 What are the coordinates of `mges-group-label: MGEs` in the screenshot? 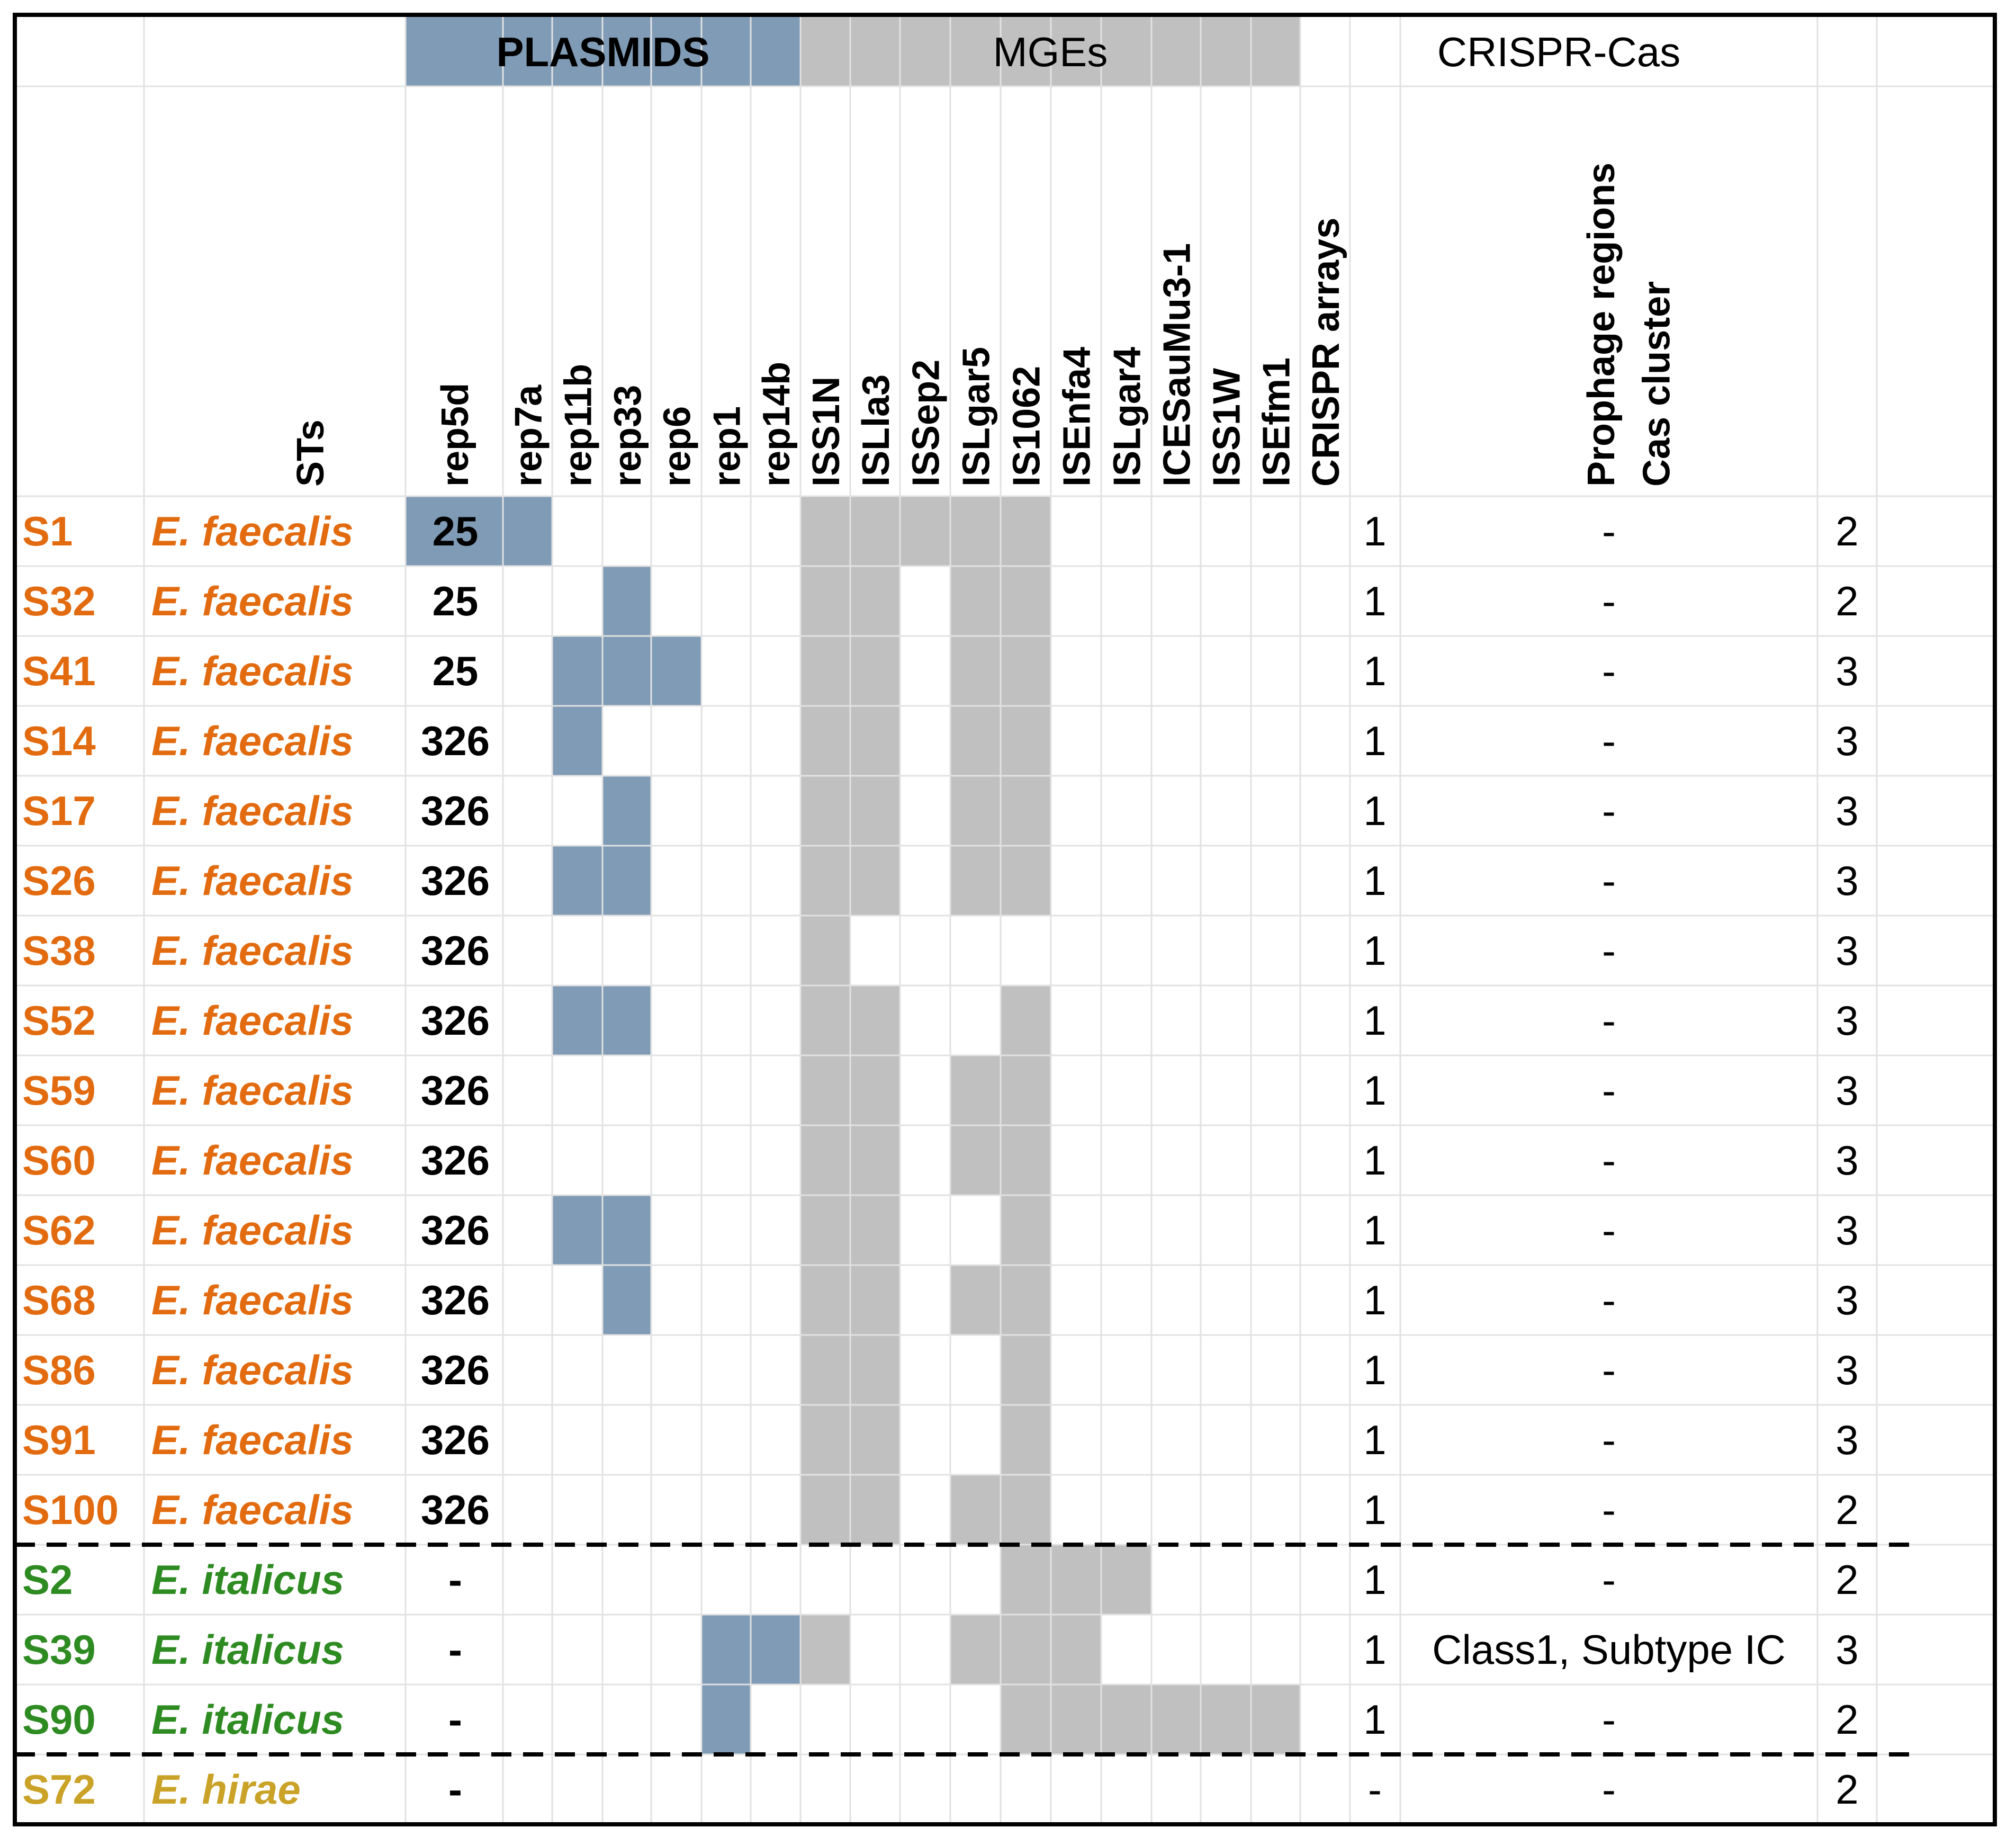 It's located at (1050, 52).